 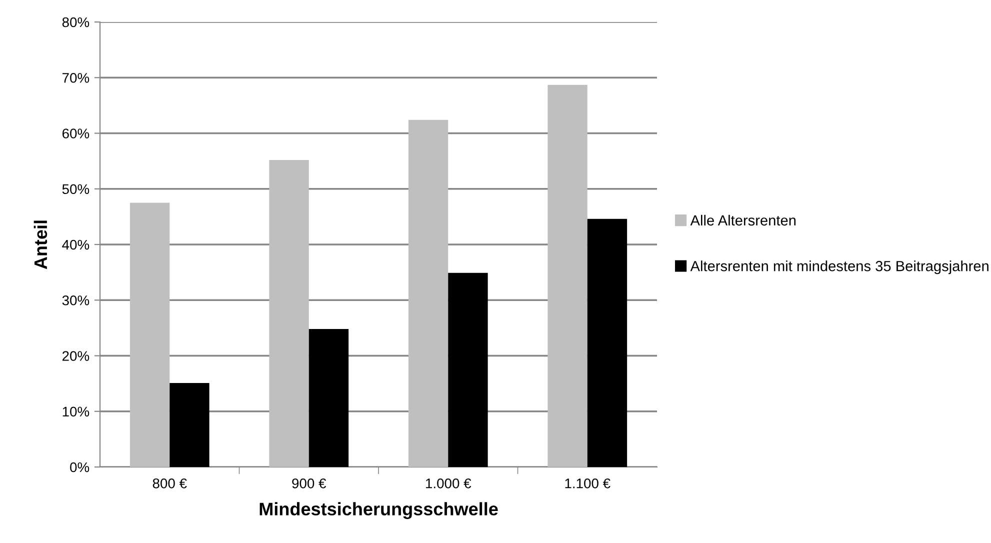 I want to click on x-axis-title: Mindestsicherungsschwelle, so click(x=379, y=511).